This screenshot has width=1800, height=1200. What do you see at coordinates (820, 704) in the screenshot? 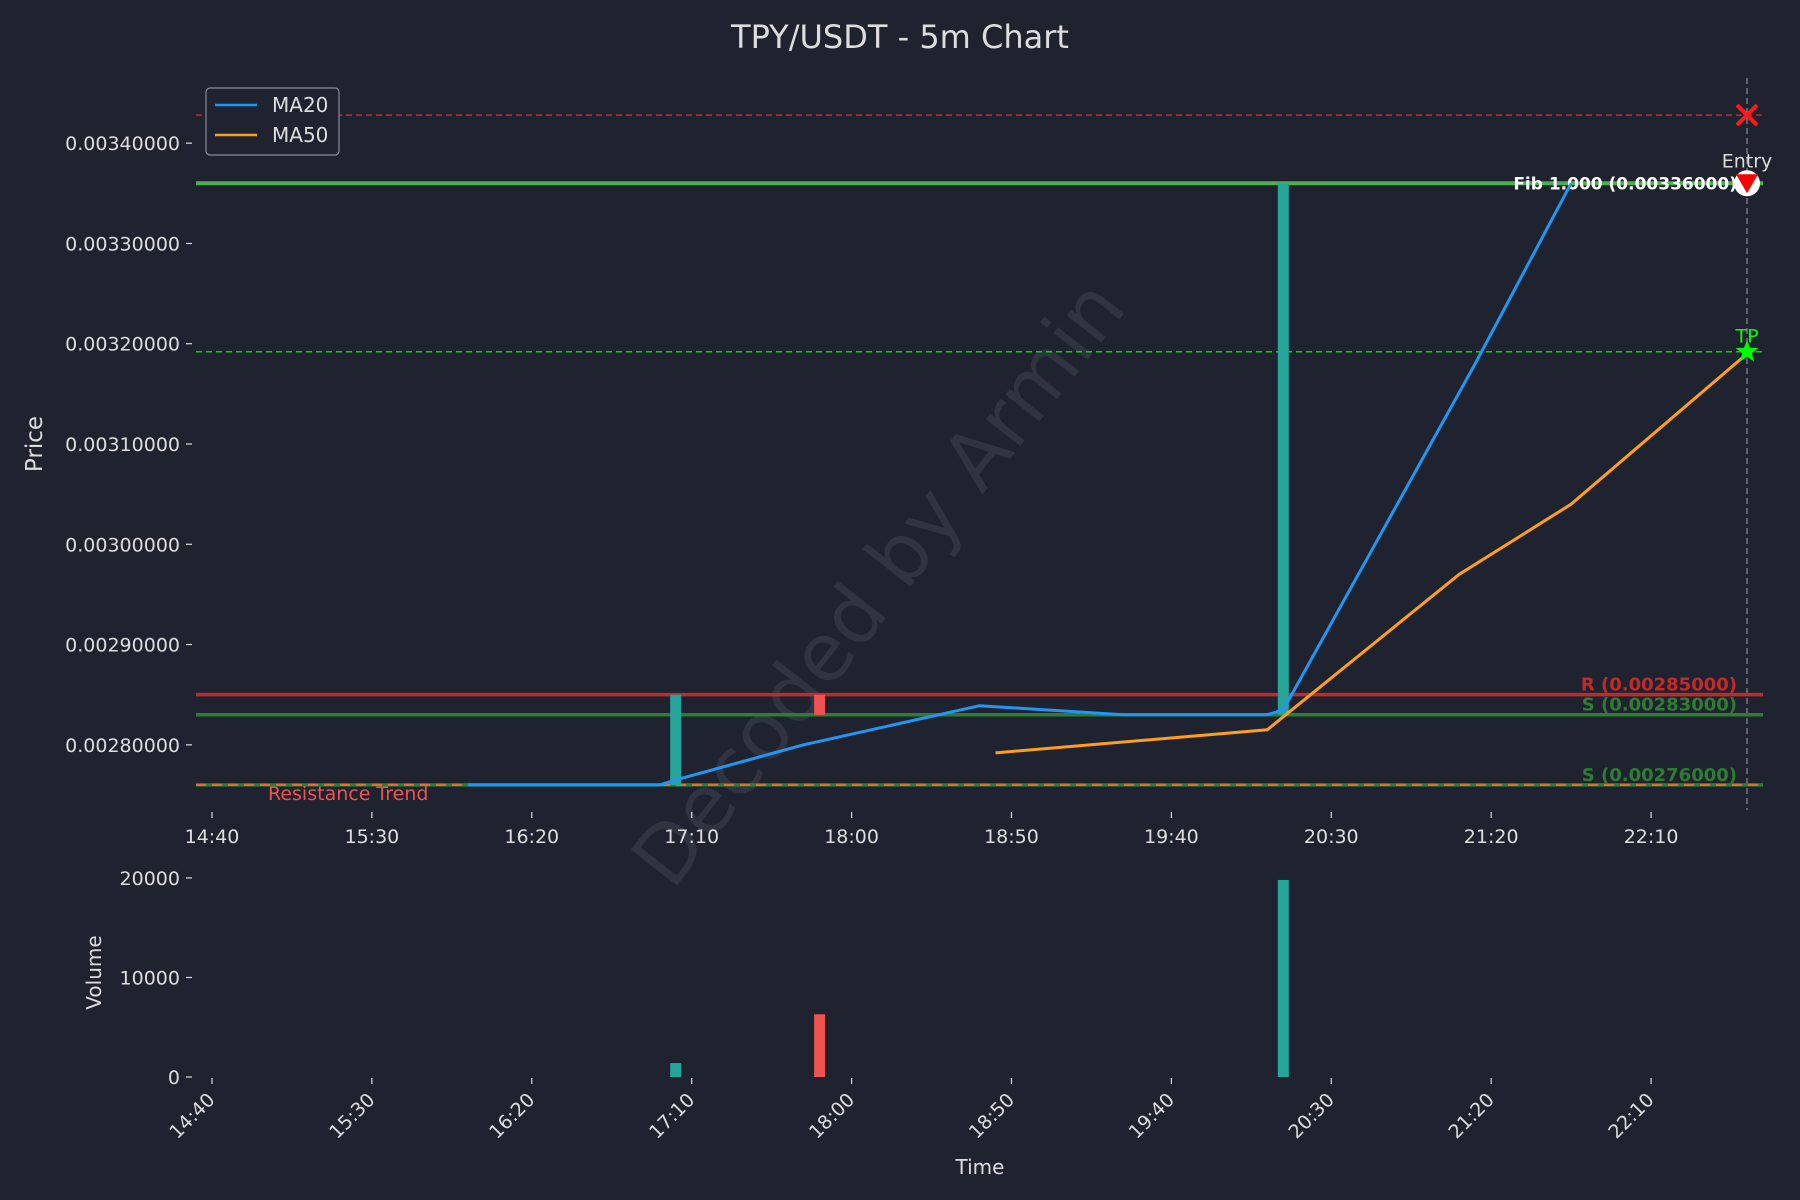
I see `candle-bear` at bounding box center [820, 704].